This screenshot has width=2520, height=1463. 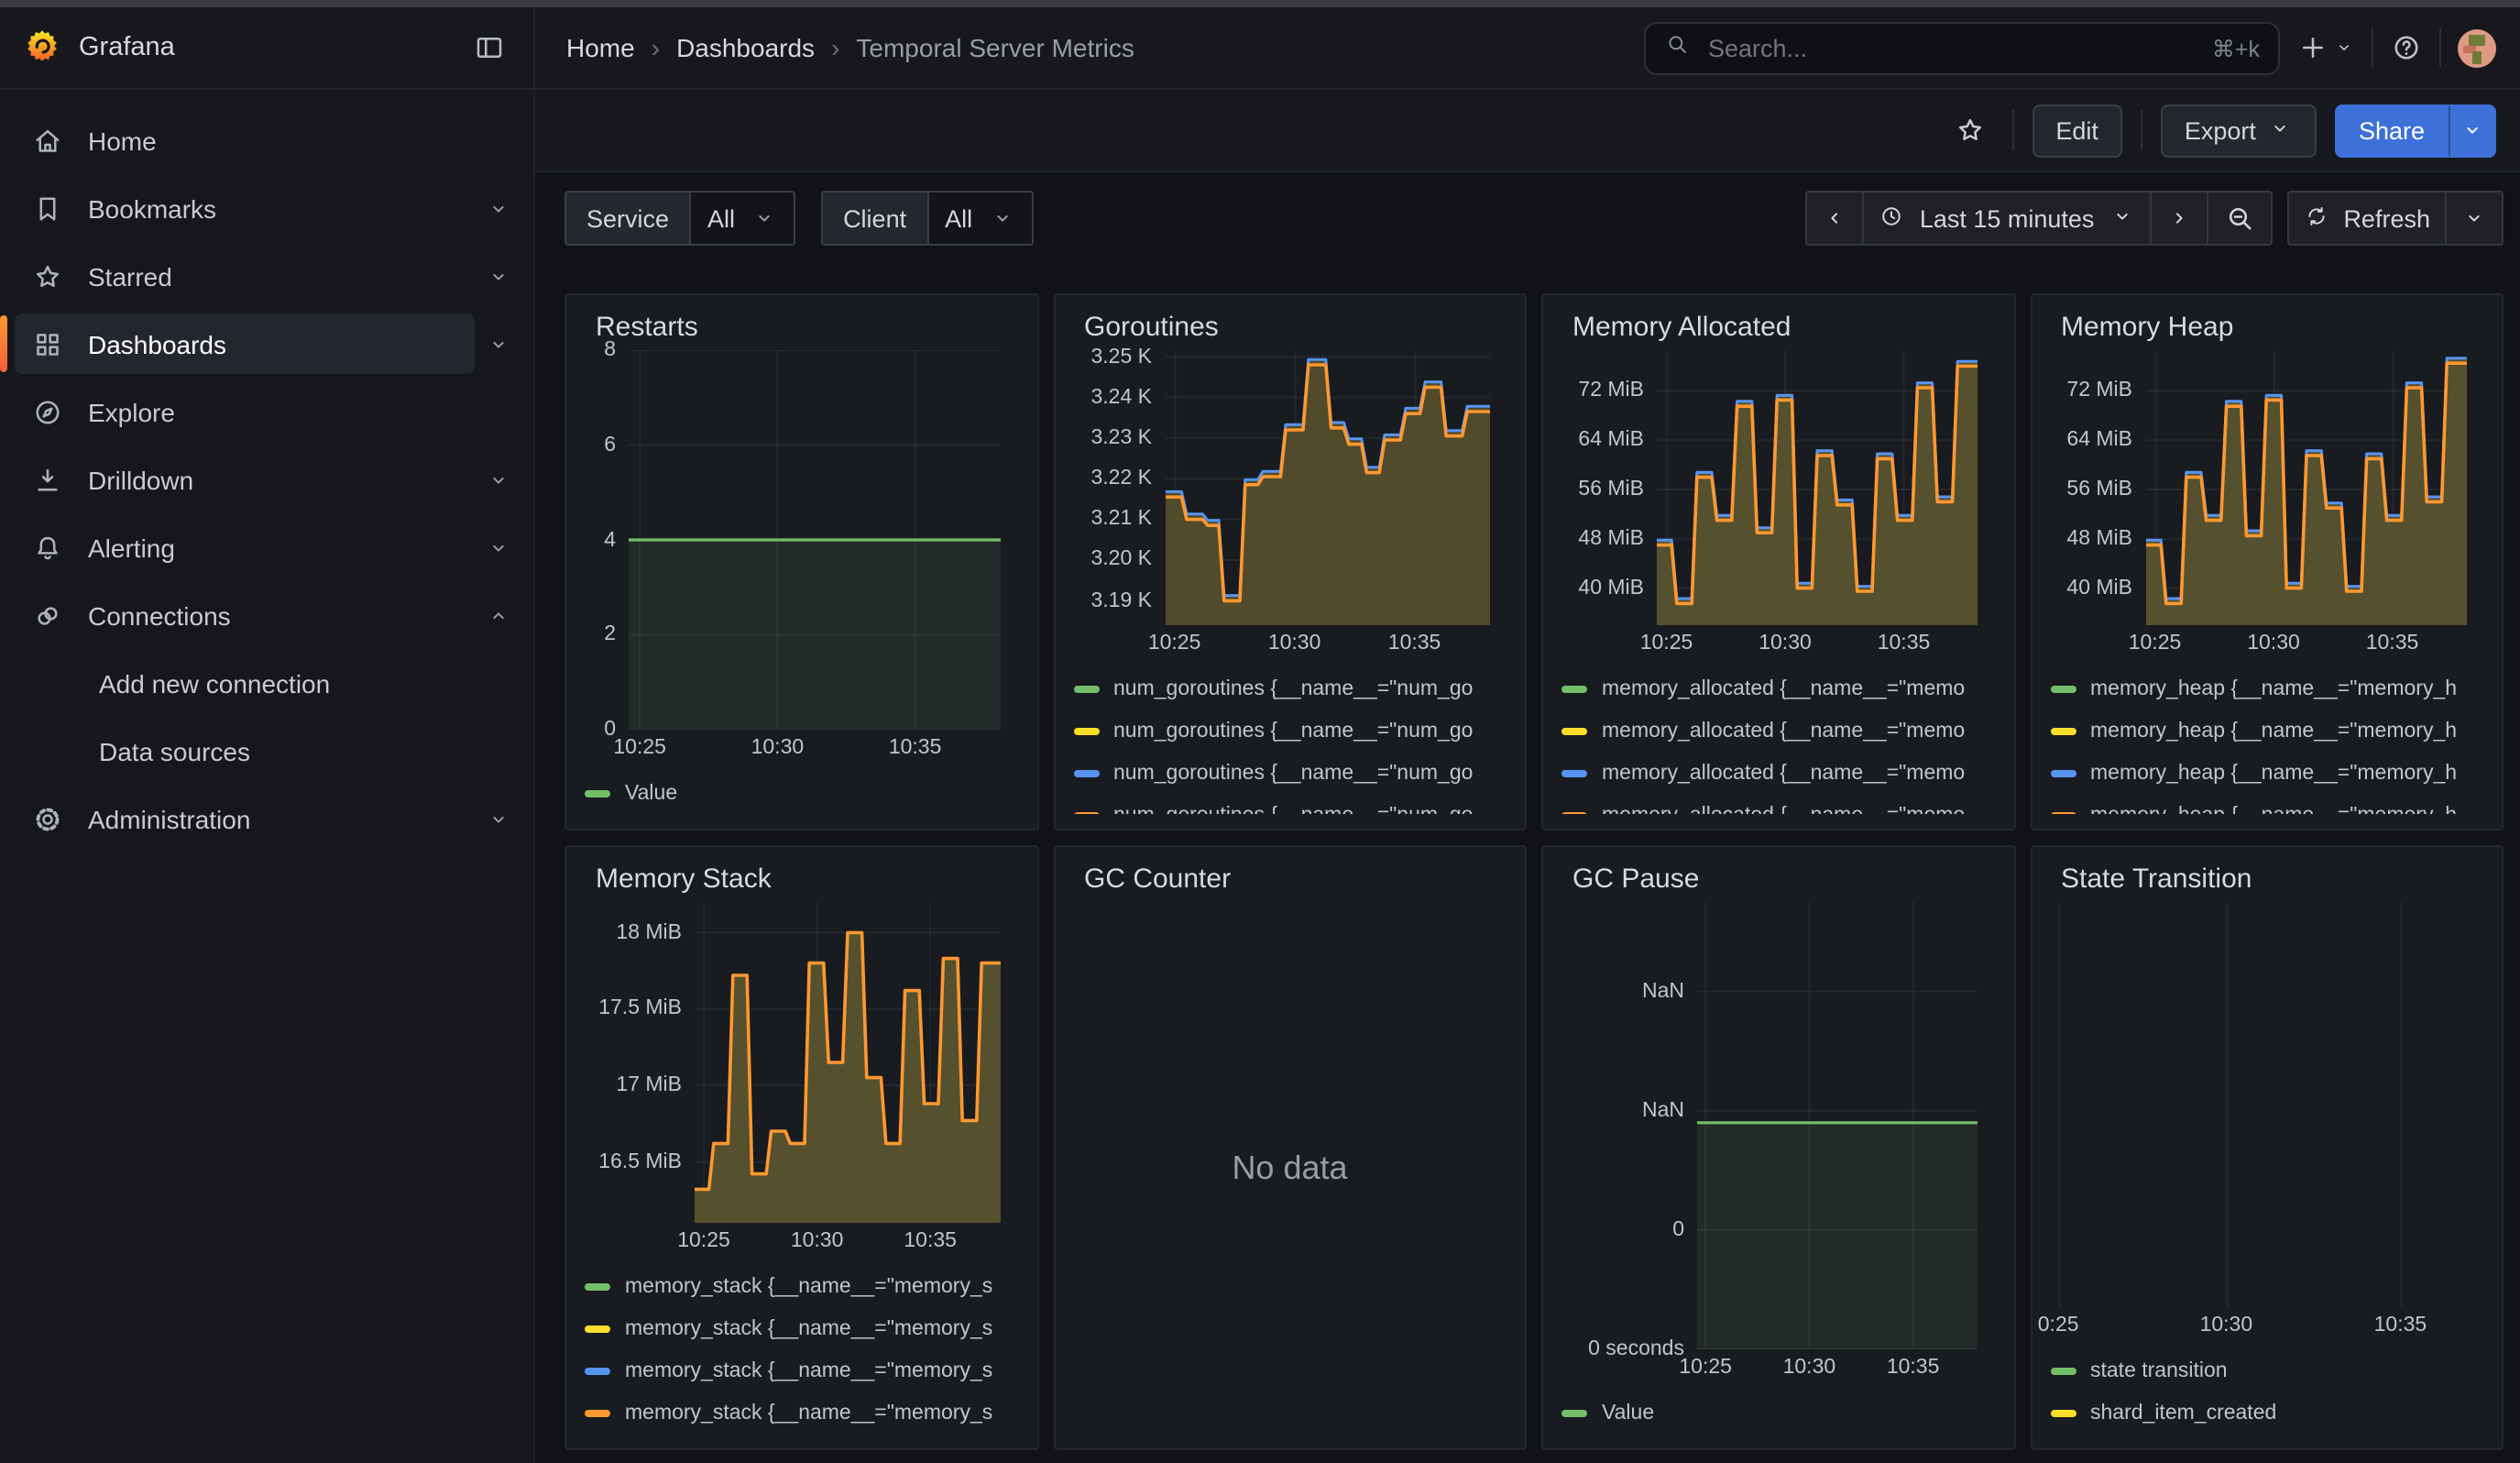 What do you see at coordinates (1666, 643) in the screenshot?
I see `x-tick-label: 10:25` at bounding box center [1666, 643].